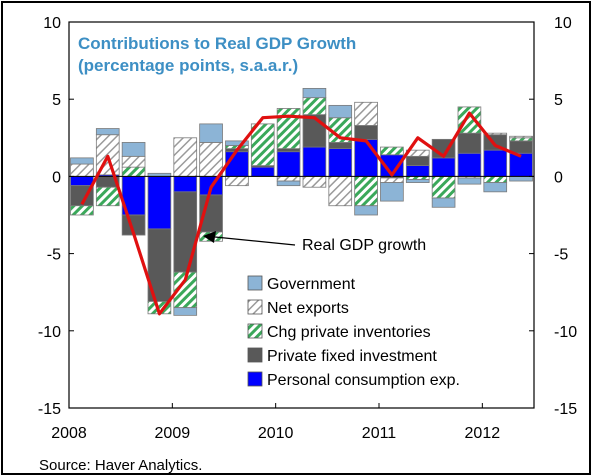  Describe the element at coordinates (314, 106) in the screenshot. I see `bar-chg-private-inventories-2010Q2` at that location.